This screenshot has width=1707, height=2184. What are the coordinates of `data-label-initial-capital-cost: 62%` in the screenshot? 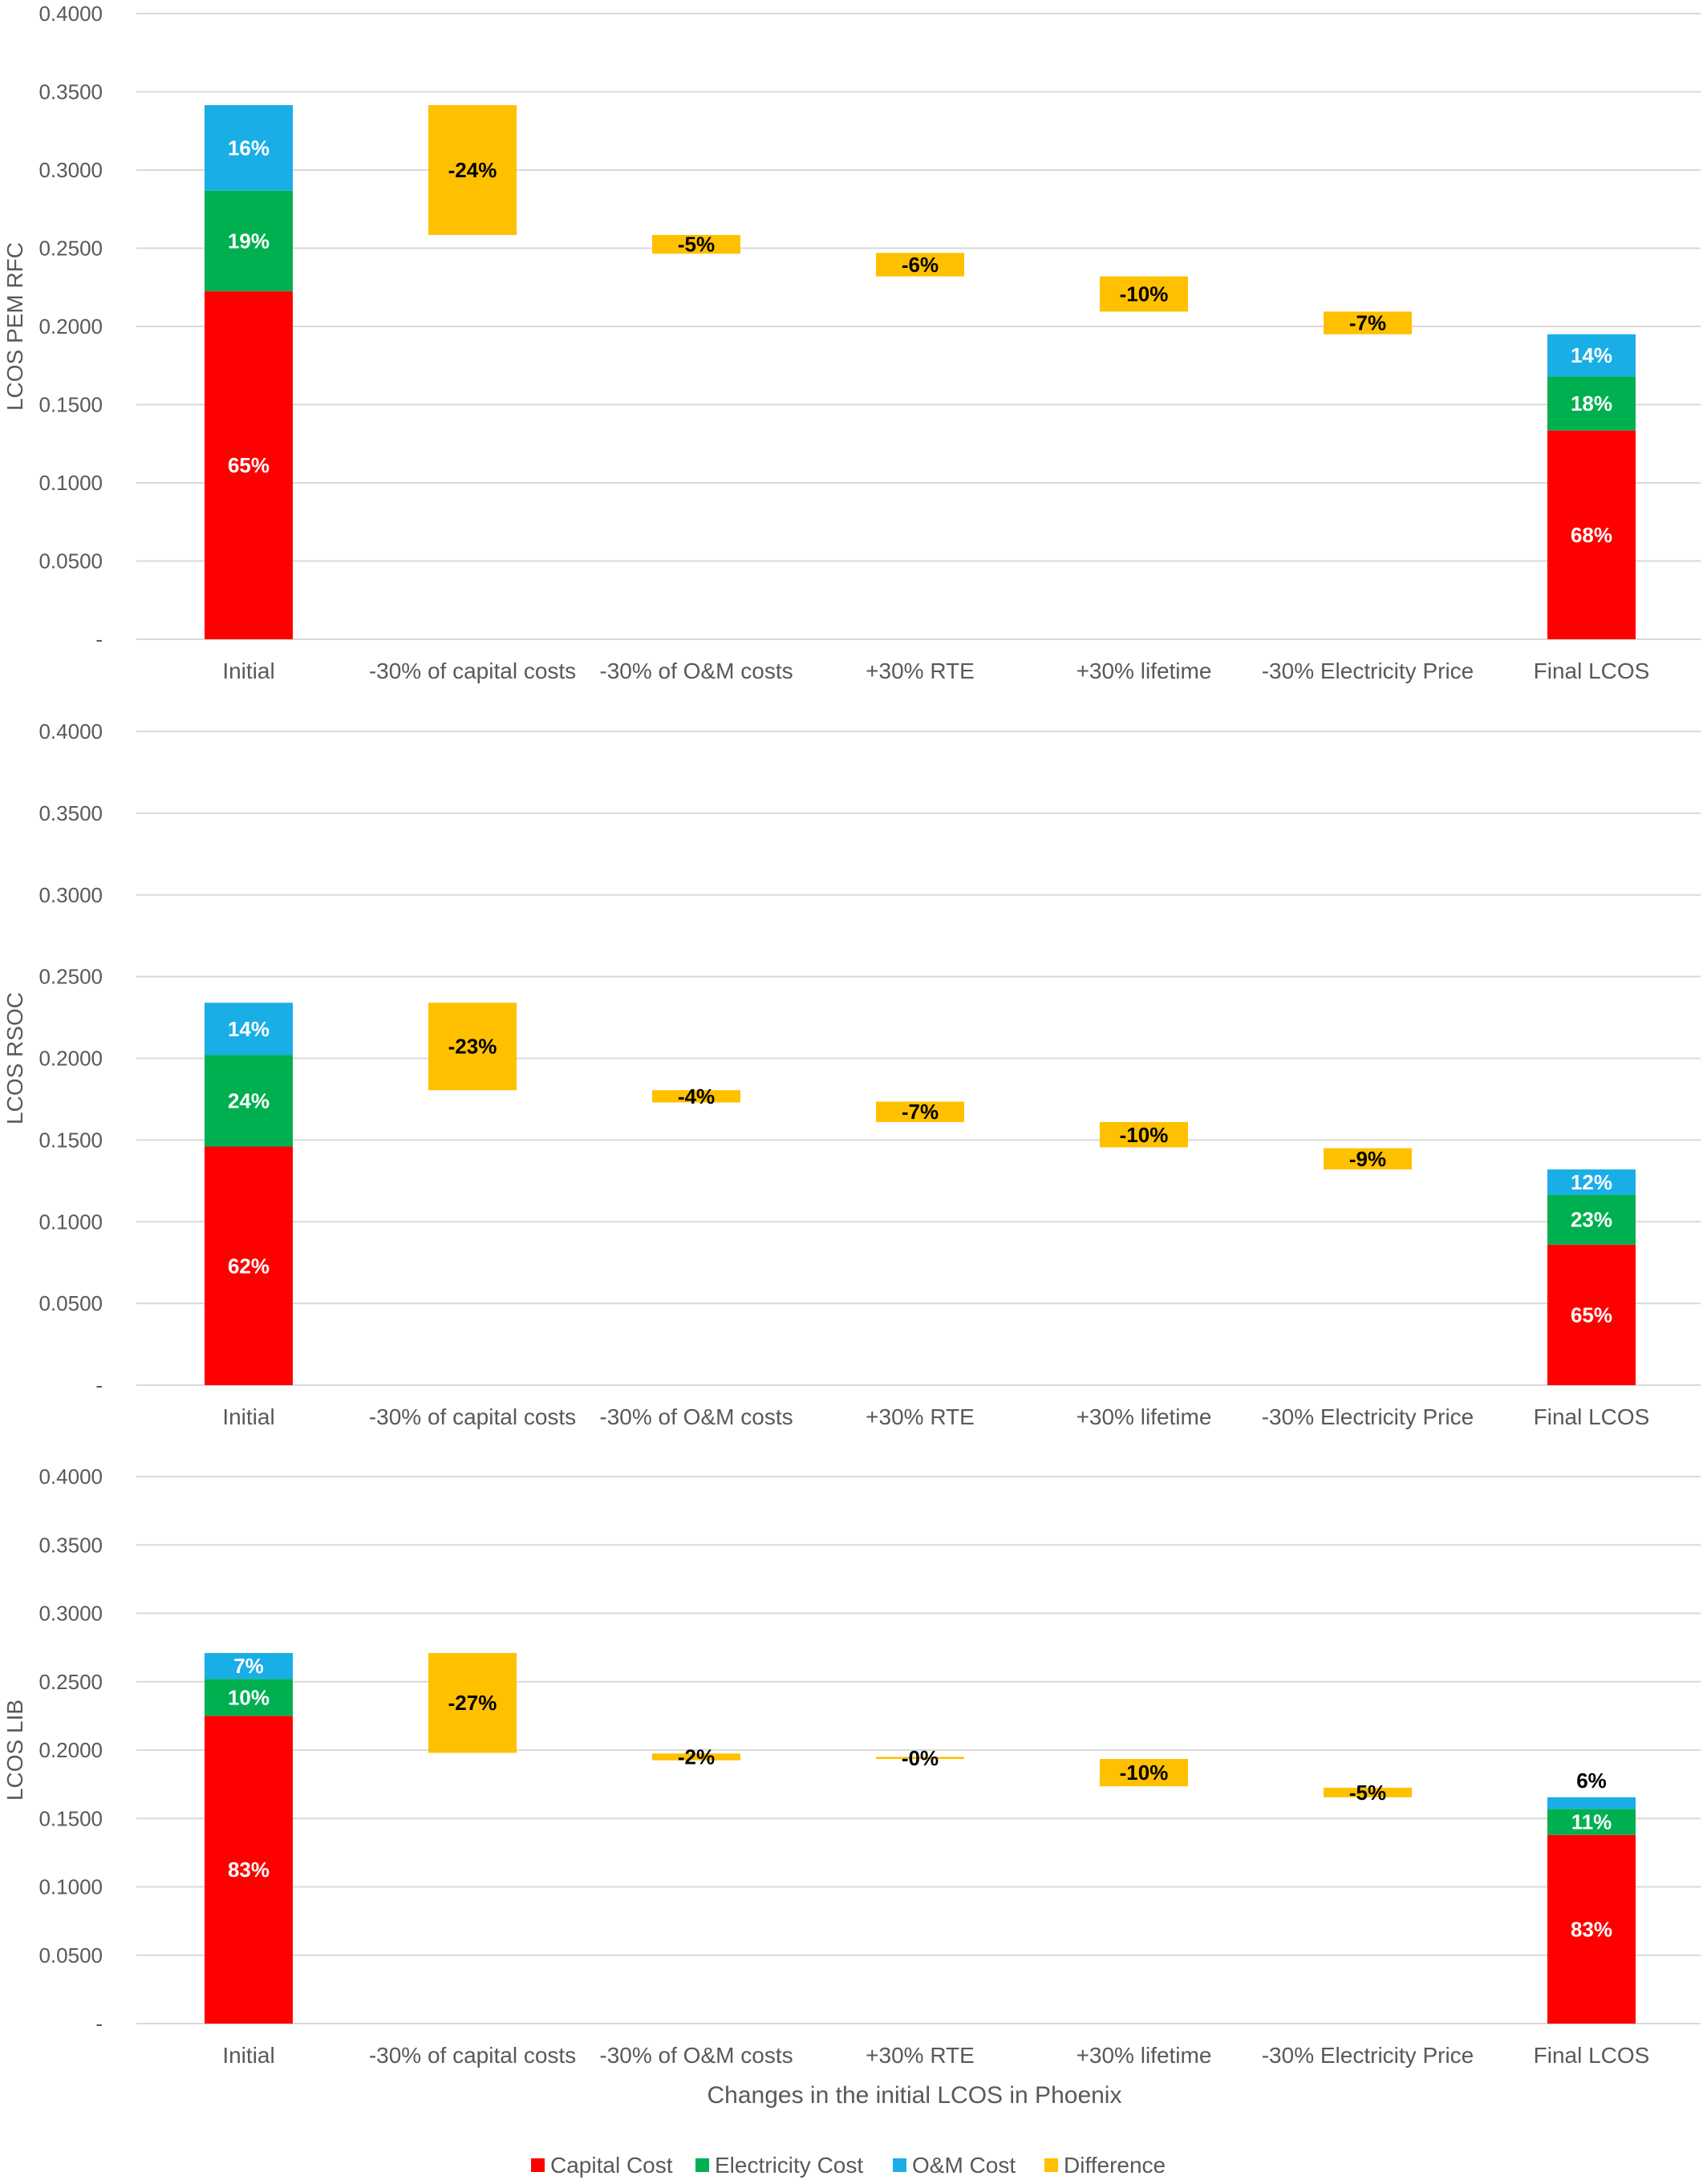 It's located at (249, 1266).